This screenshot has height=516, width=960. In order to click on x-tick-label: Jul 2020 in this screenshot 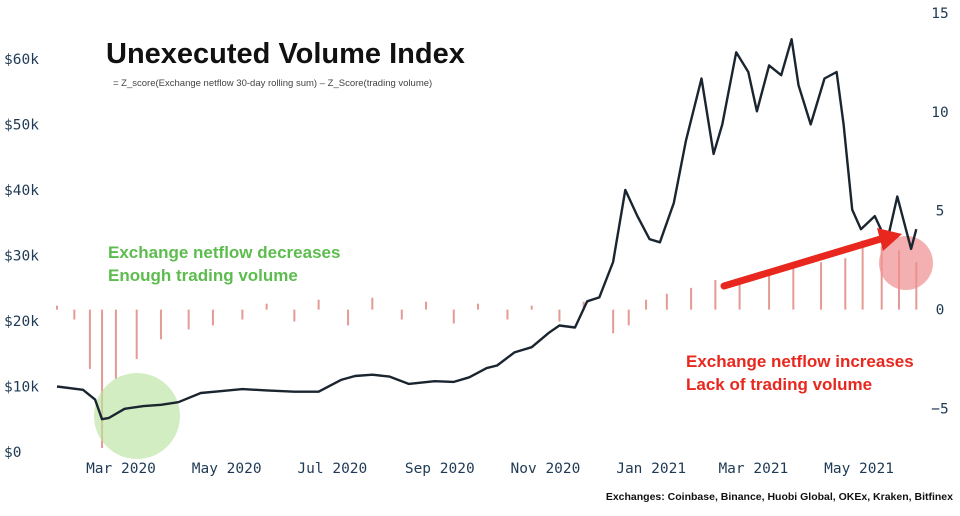, I will do `click(332, 469)`.